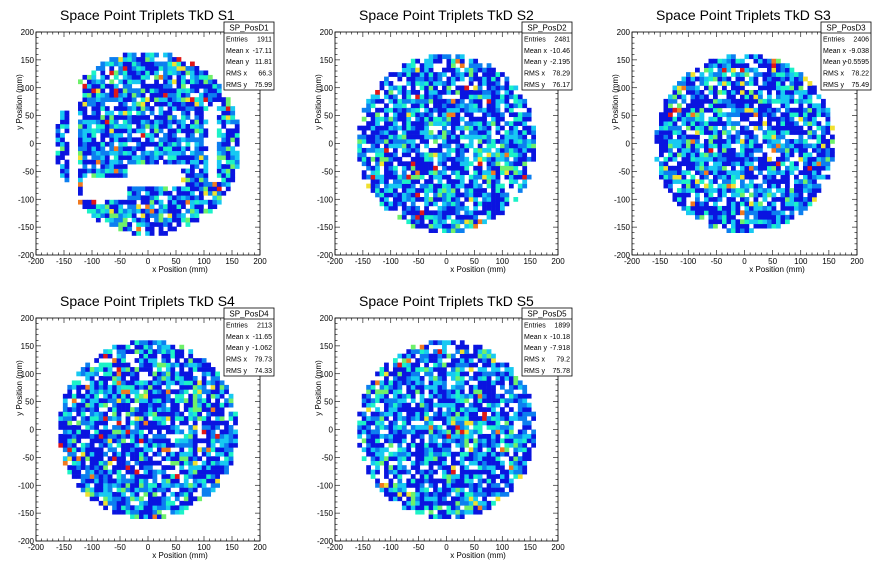 The image size is (896, 574). Describe the element at coordinates (328, 116) in the screenshot. I see `y-tick-label: 50` at that location.